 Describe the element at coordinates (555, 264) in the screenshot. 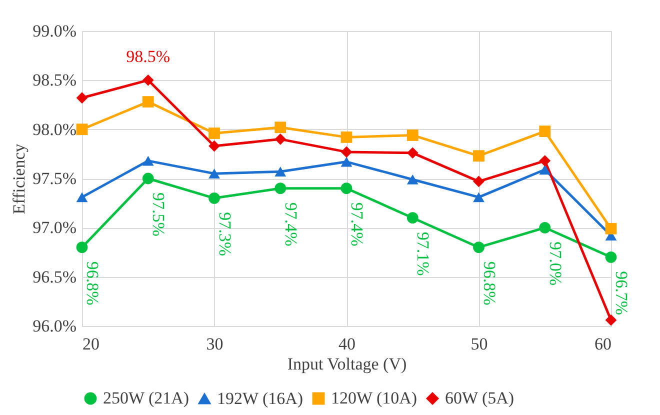

I see `data-label: 97.0%` at that location.